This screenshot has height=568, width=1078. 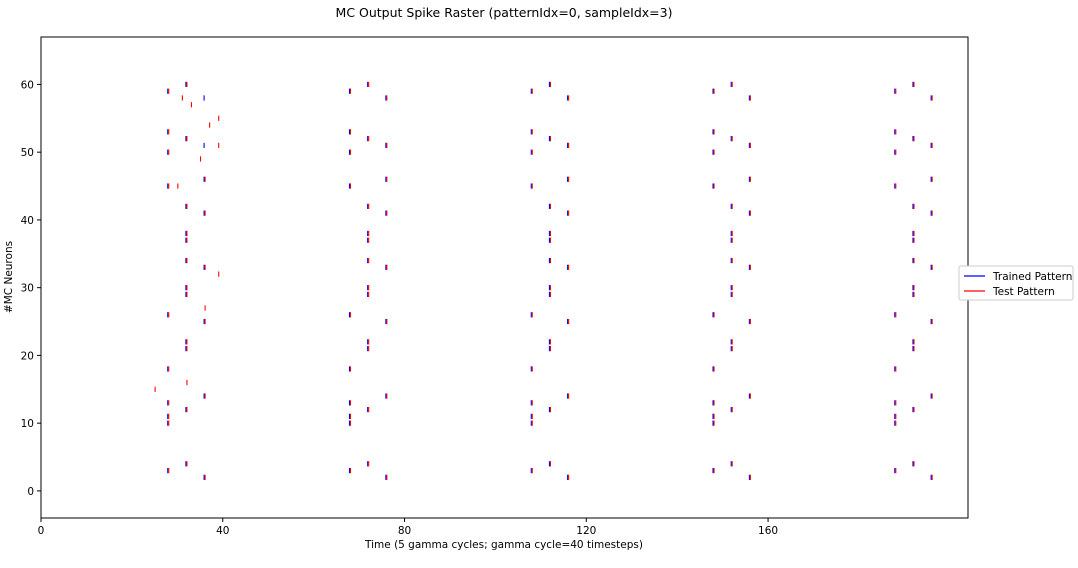 I want to click on legend: Trained Pattern Test Pattern, so click(x=1016, y=283).